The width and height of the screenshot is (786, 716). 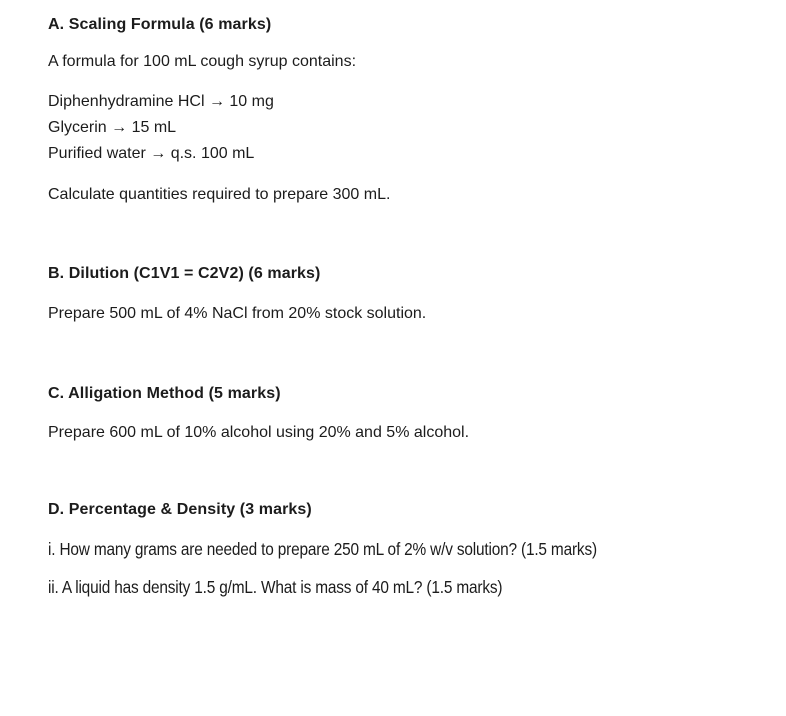 What do you see at coordinates (180, 509) in the screenshot?
I see `section-d-heading: D. Percentage & Density (3 marks)` at bounding box center [180, 509].